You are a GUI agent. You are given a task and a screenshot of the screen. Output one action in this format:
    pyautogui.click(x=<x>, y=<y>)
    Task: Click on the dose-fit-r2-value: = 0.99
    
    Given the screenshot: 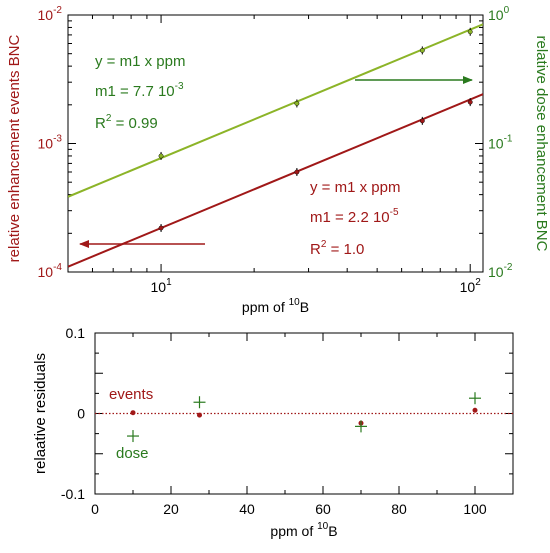 What is the action you would take?
    pyautogui.click(x=134, y=123)
    